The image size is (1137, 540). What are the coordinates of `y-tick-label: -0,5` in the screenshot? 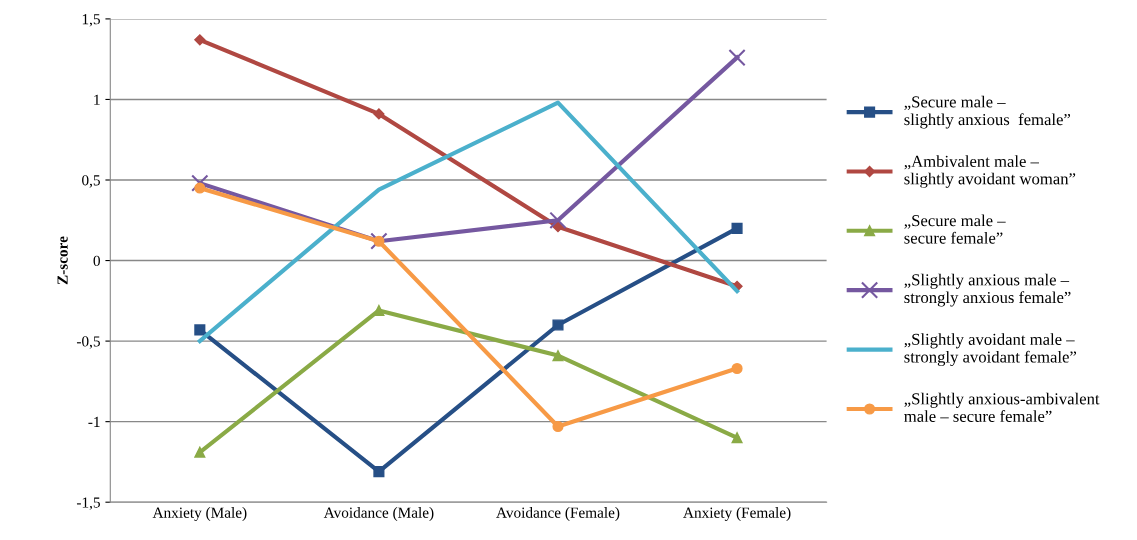 It's located at (88, 342).